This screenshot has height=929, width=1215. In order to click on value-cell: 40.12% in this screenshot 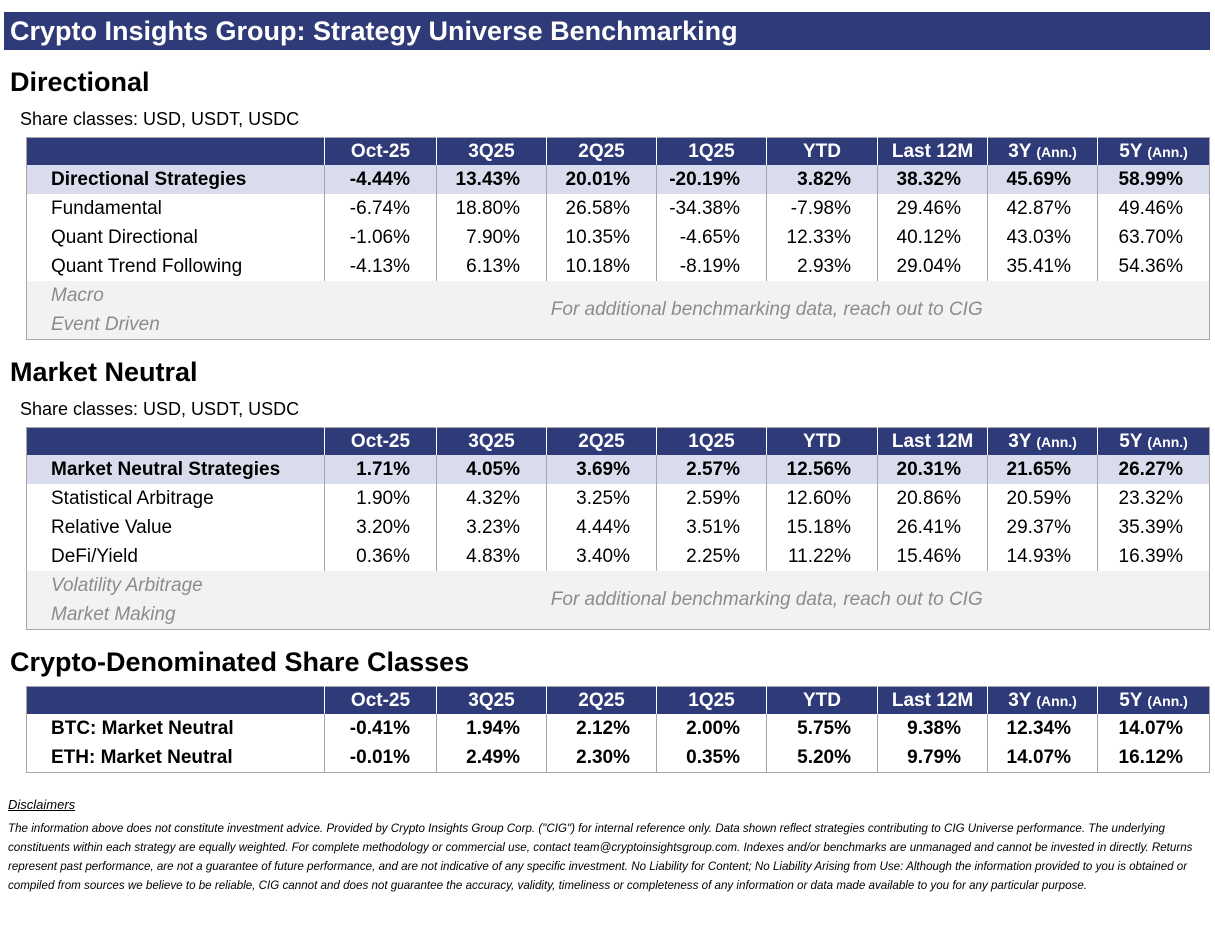, I will do `click(932, 237)`.